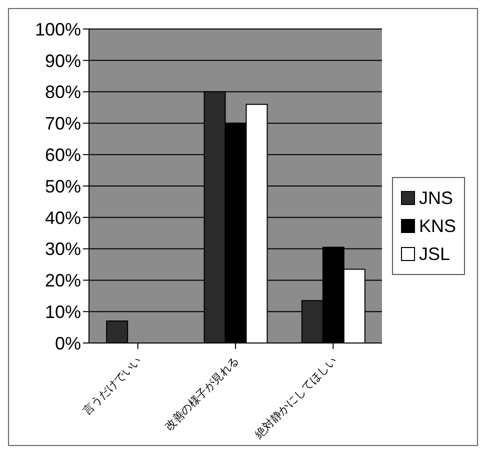 The image size is (484, 452). Describe the element at coordinates (112, 386) in the screenshot. I see `x-tick-label: 言うだけでいい` at that location.